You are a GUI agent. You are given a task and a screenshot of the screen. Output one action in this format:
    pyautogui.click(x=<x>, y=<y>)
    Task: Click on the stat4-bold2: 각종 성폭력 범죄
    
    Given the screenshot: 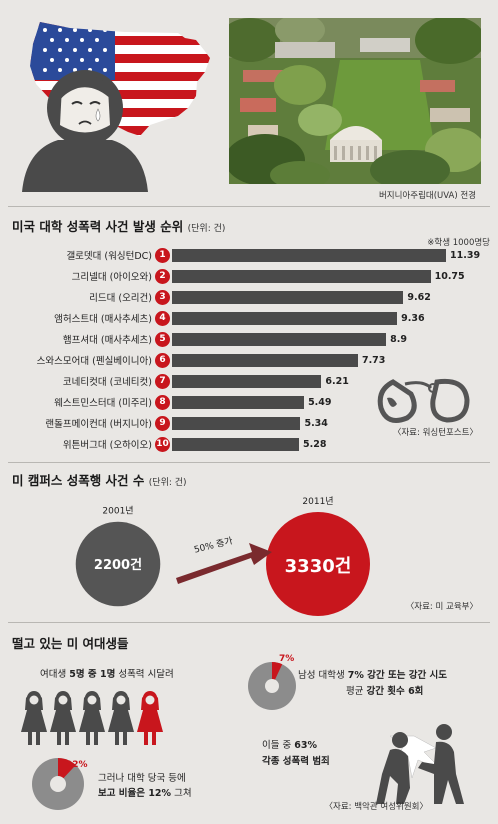 What is the action you would take?
    pyautogui.click(x=296, y=761)
    